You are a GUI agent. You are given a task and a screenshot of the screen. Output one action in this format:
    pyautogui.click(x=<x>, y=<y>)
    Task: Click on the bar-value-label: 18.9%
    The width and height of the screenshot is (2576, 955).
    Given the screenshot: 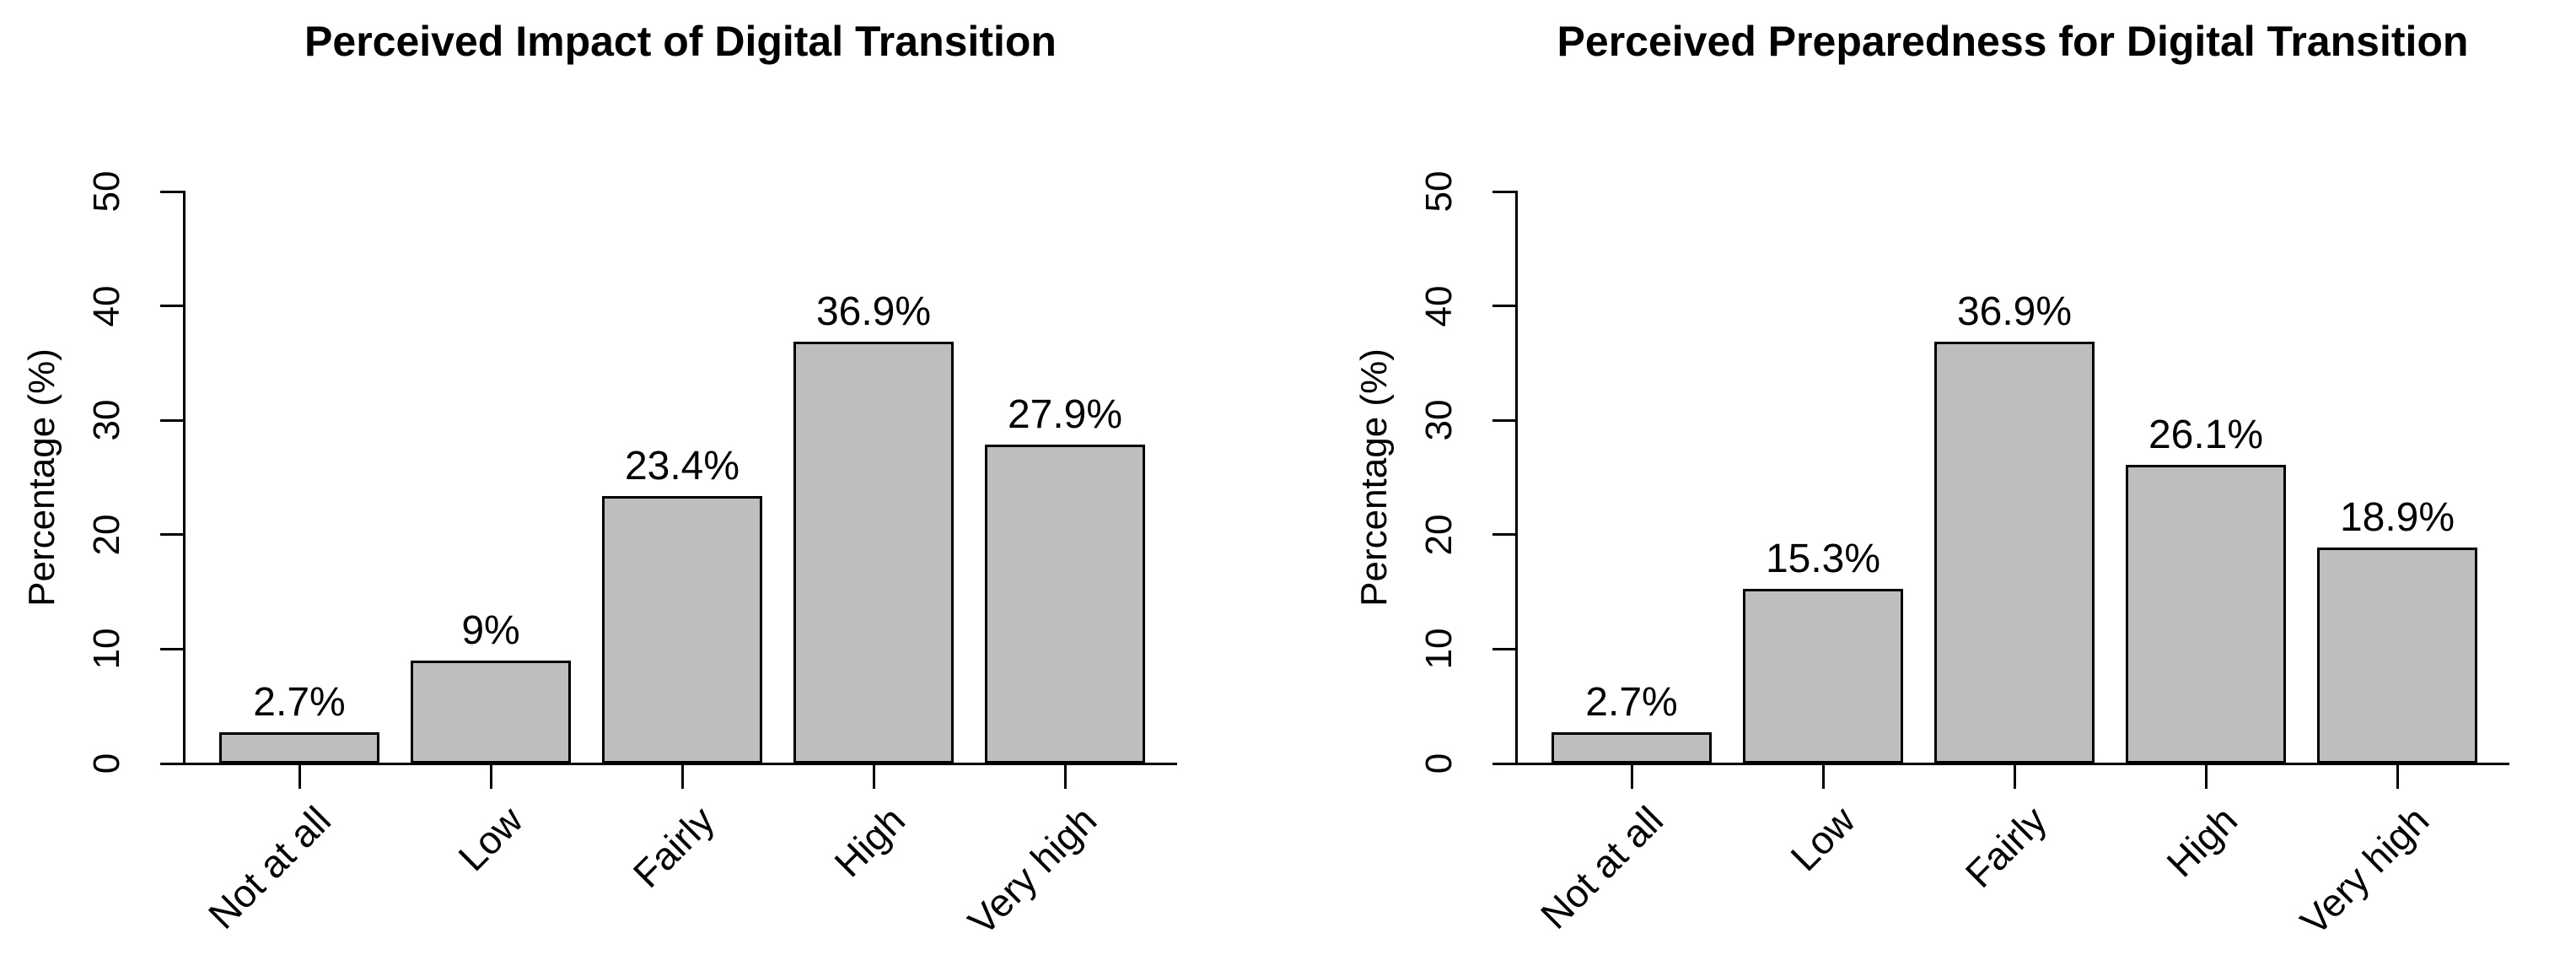 What is the action you would take?
    pyautogui.click(x=2397, y=517)
    